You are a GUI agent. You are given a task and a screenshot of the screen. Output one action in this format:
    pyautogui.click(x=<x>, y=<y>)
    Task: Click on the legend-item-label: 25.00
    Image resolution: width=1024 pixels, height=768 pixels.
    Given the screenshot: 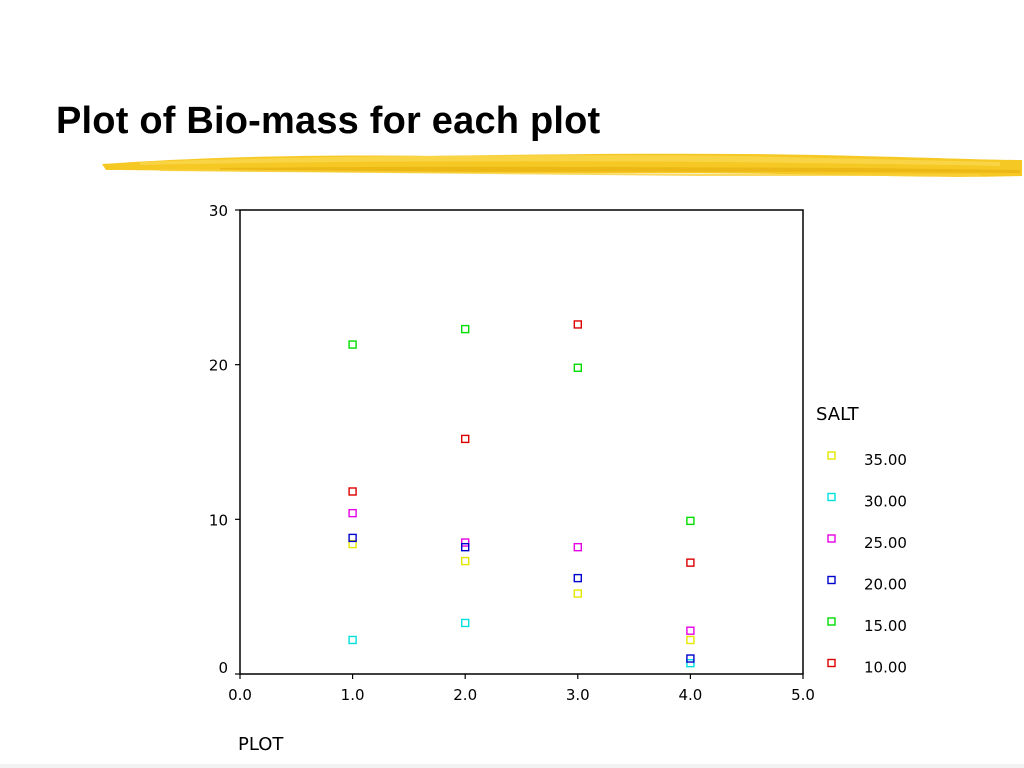 What is the action you would take?
    pyautogui.click(x=885, y=543)
    